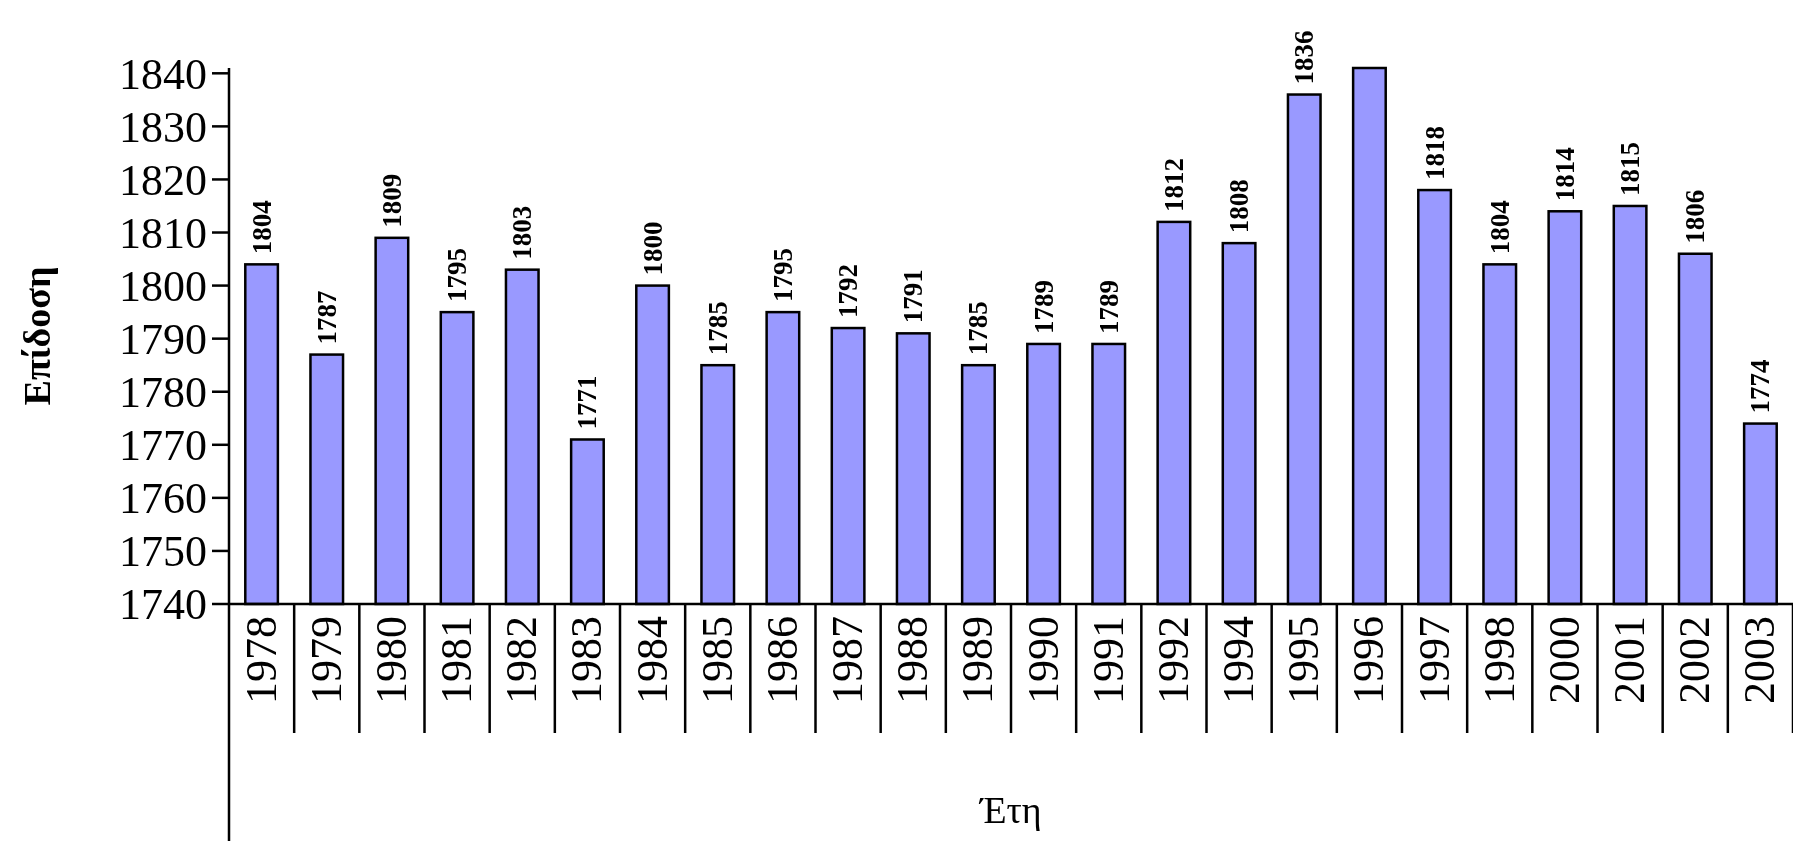  Describe the element at coordinates (652, 248) in the screenshot. I see `data-label: 1800` at that location.